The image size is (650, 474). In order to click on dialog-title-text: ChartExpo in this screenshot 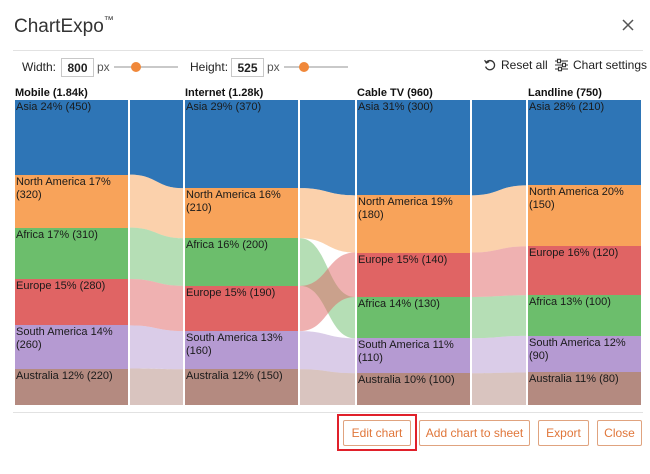, I will do `click(59, 26)`.